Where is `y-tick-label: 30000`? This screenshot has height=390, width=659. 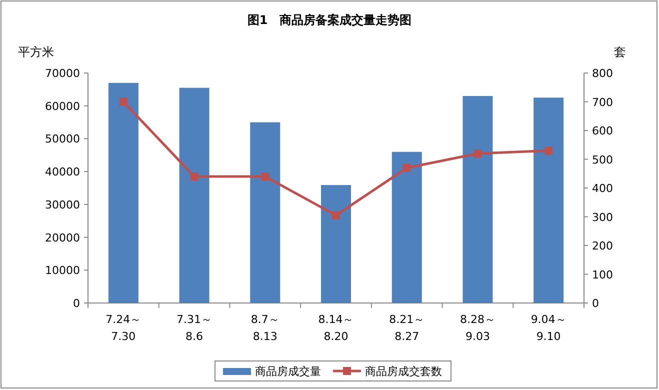
y-tick-label: 30000 is located at coordinates (62, 205).